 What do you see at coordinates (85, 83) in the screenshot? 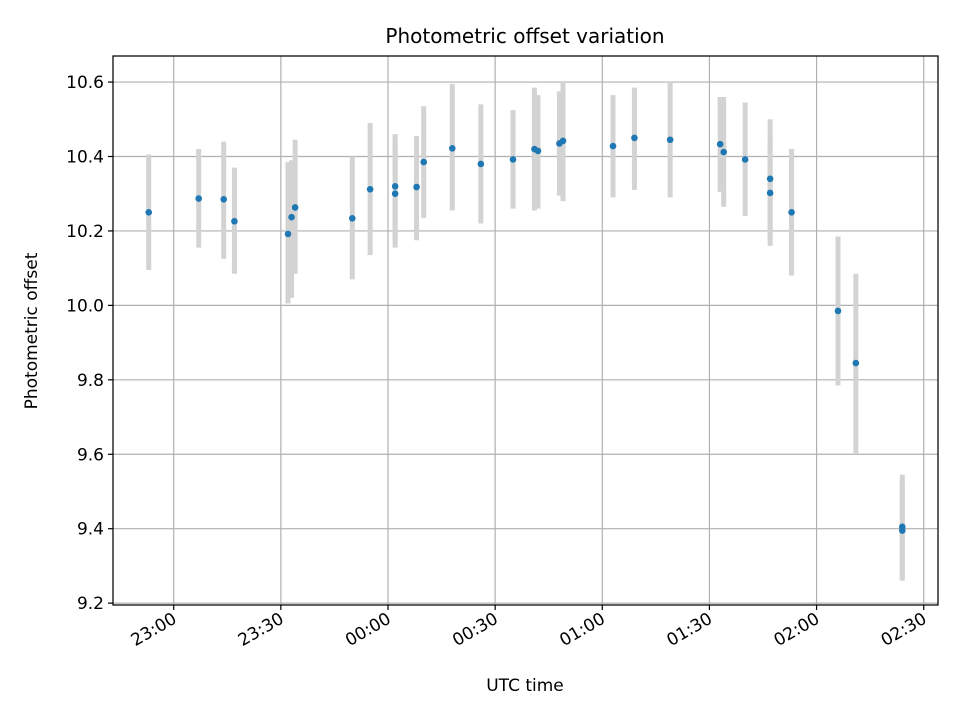
I see `y-tick-label: 10.6` at bounding box center [85, 83].